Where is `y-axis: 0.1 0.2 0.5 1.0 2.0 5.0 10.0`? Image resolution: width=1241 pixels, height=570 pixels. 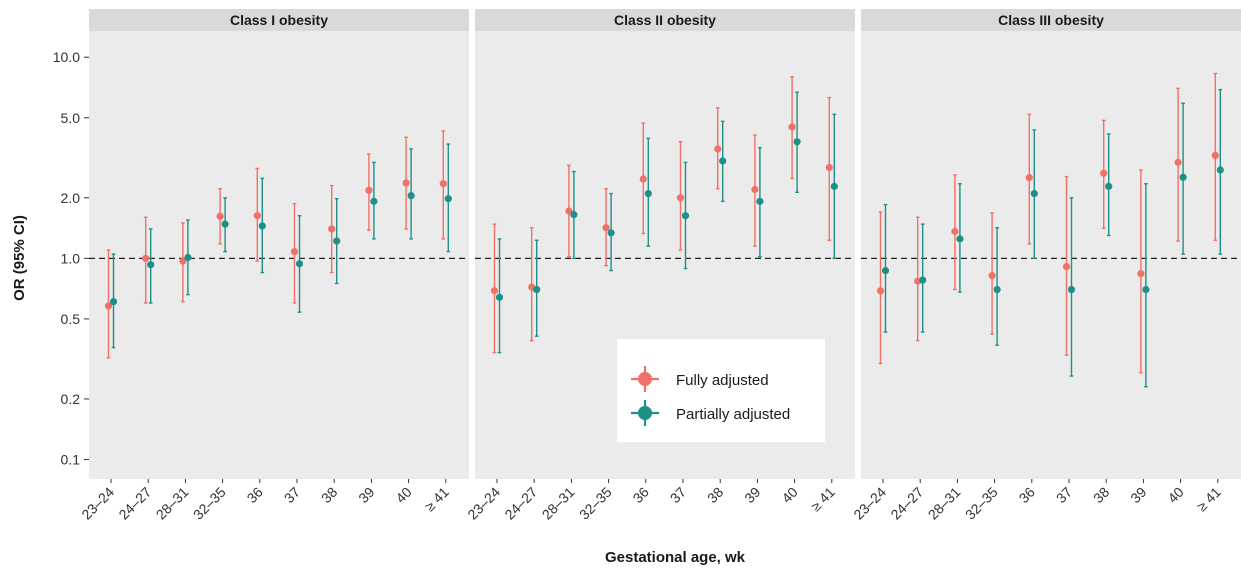 y-axis: 0.1 0.2 0.5 1.0 2.0 5.0 10.0 is located at coordinates (71, 258).